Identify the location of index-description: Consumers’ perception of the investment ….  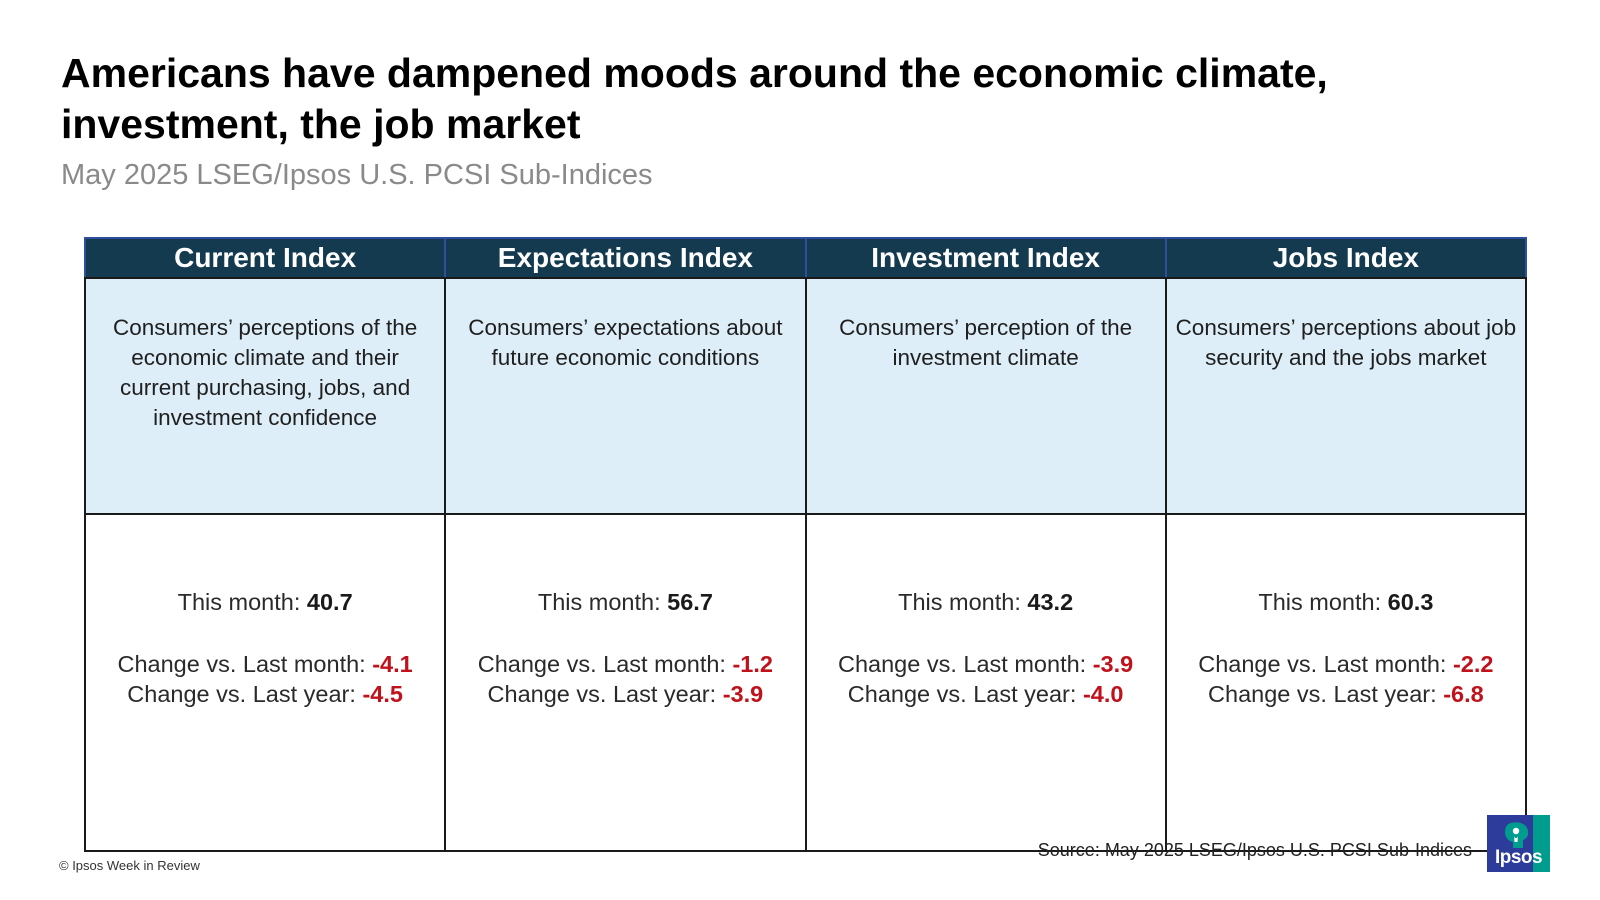
(985, 396).